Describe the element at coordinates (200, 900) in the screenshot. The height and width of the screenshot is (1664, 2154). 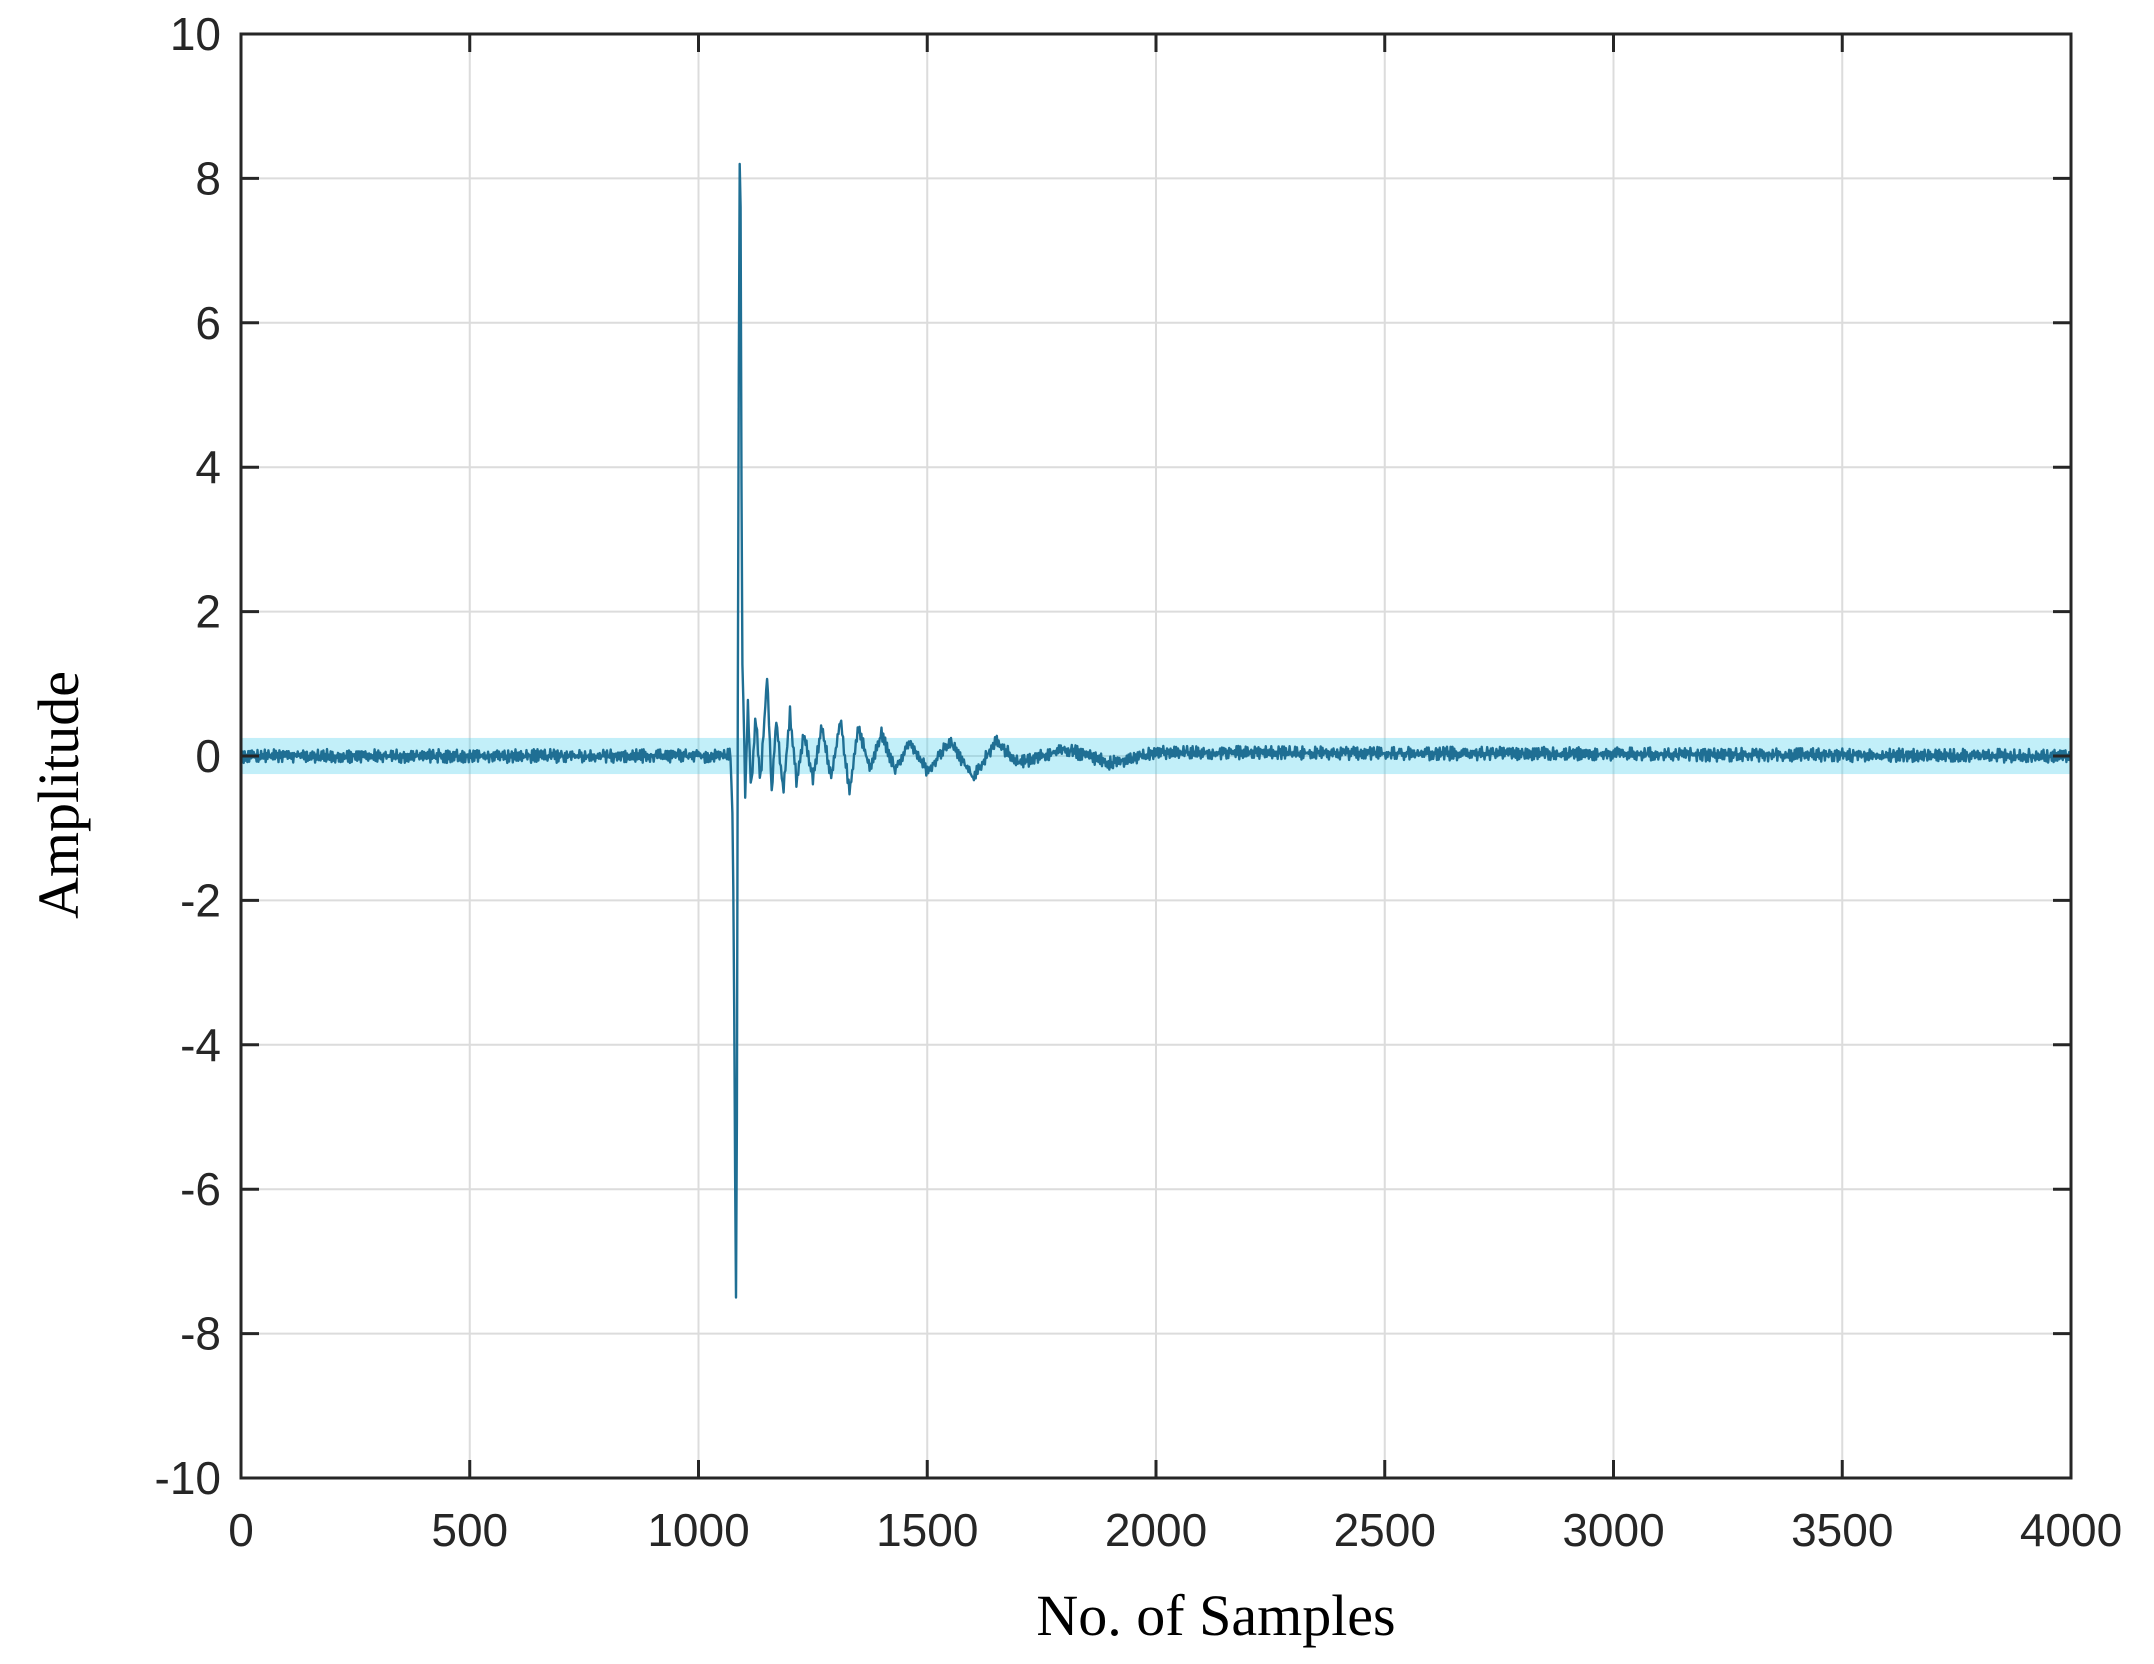
I see `y-tick-label: -2` at that location.